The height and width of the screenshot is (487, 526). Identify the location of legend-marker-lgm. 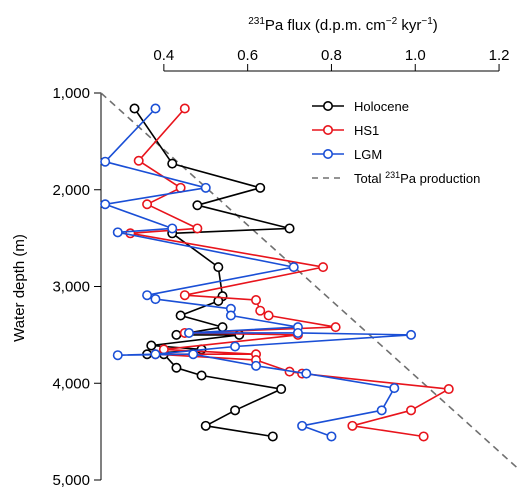
(327, 154).